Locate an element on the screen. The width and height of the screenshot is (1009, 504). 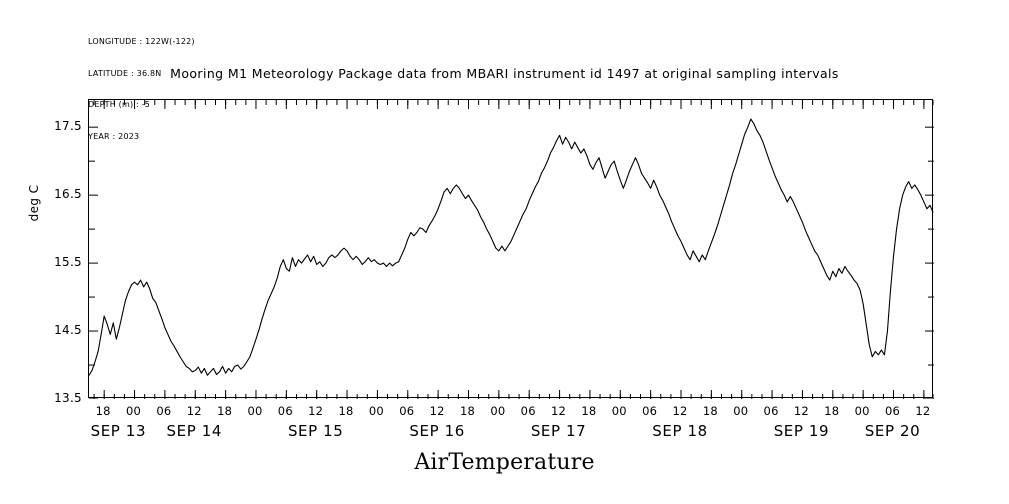
y-axis-tick-label: 13.5 is located at coordinates (68, 398).